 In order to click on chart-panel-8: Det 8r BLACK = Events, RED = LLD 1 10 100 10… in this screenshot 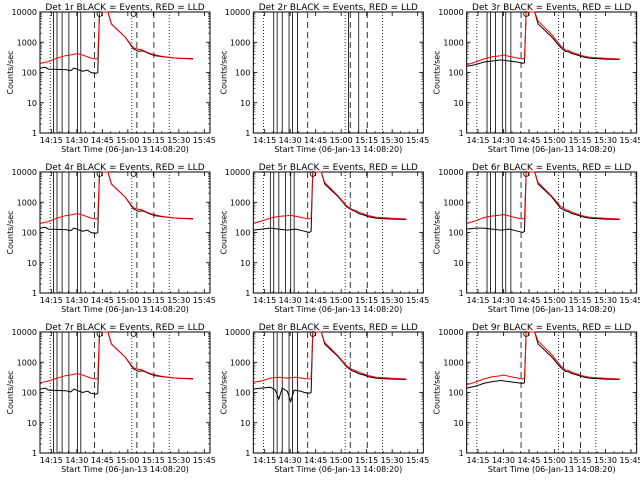, I will do `click(324, 398)`.